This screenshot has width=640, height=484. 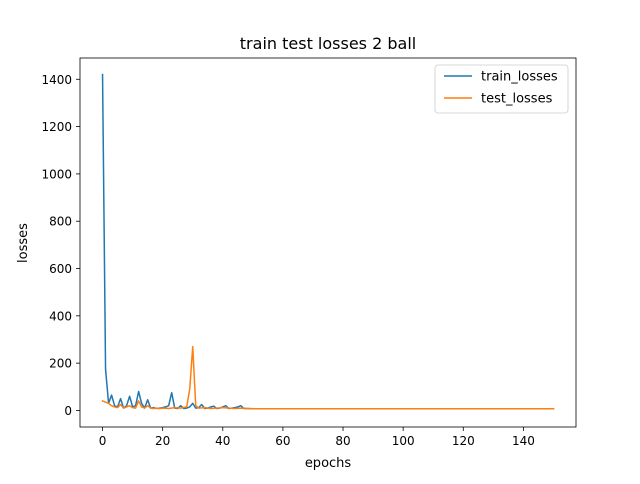 What do you see at coordinates (68, 411) in the screenshot?
I see `y-tick-label: 0` at bounding box center [68, 411].